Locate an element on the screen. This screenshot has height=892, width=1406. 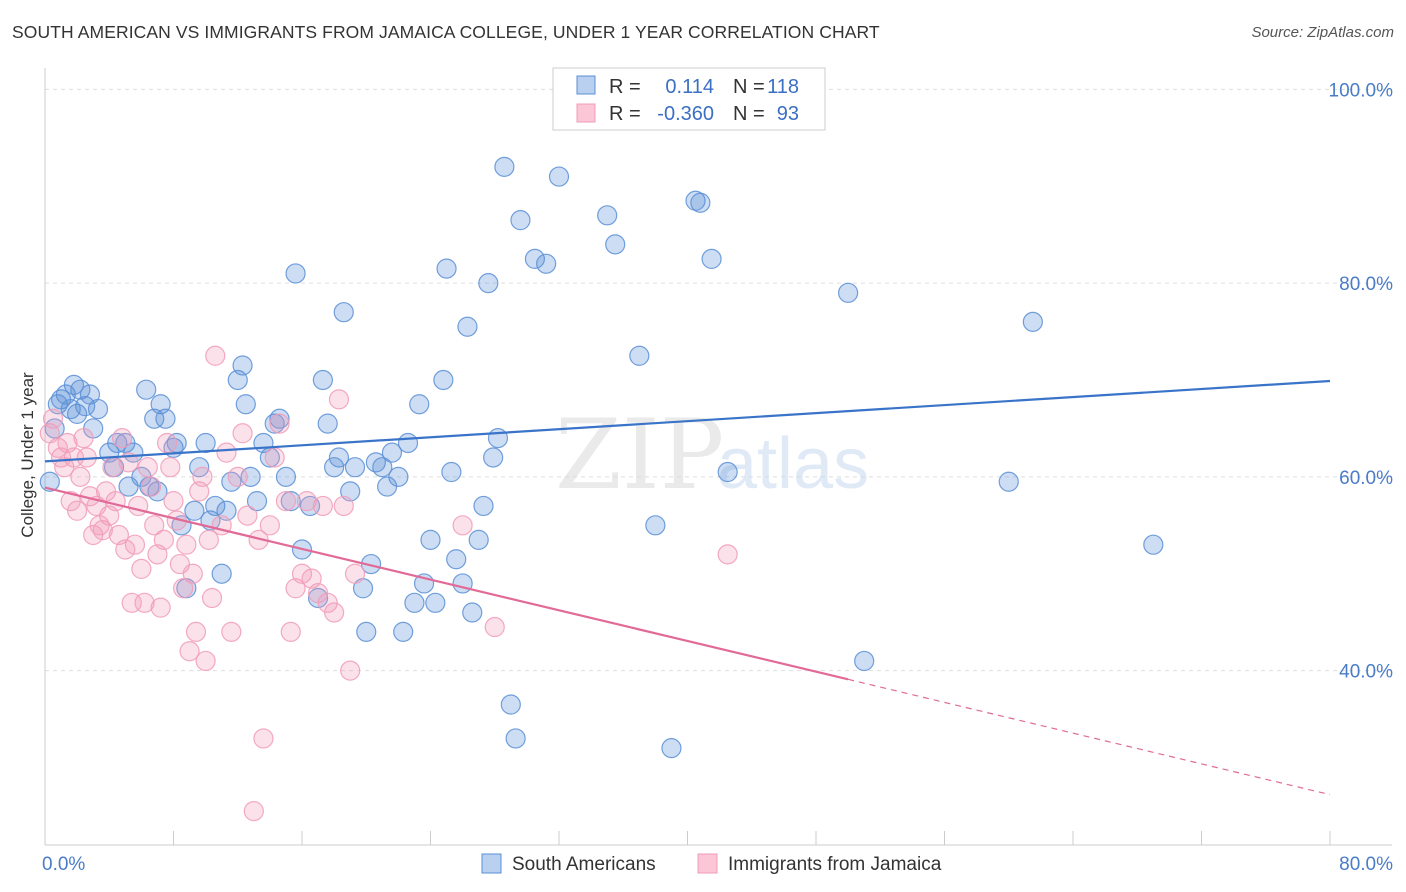
x-tick-label-0: 0.0% is located at coordinates (63, 864).